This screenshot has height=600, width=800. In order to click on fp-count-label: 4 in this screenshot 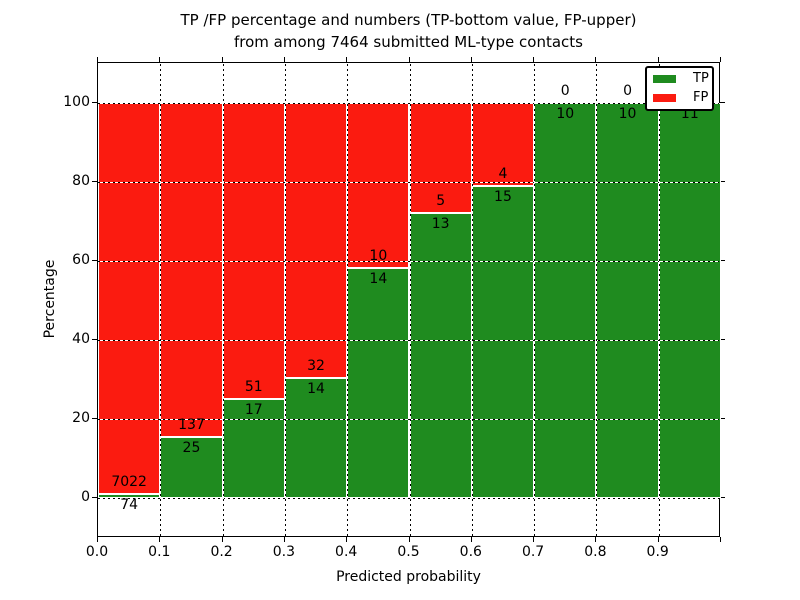, I will do `click(503, 173)`.